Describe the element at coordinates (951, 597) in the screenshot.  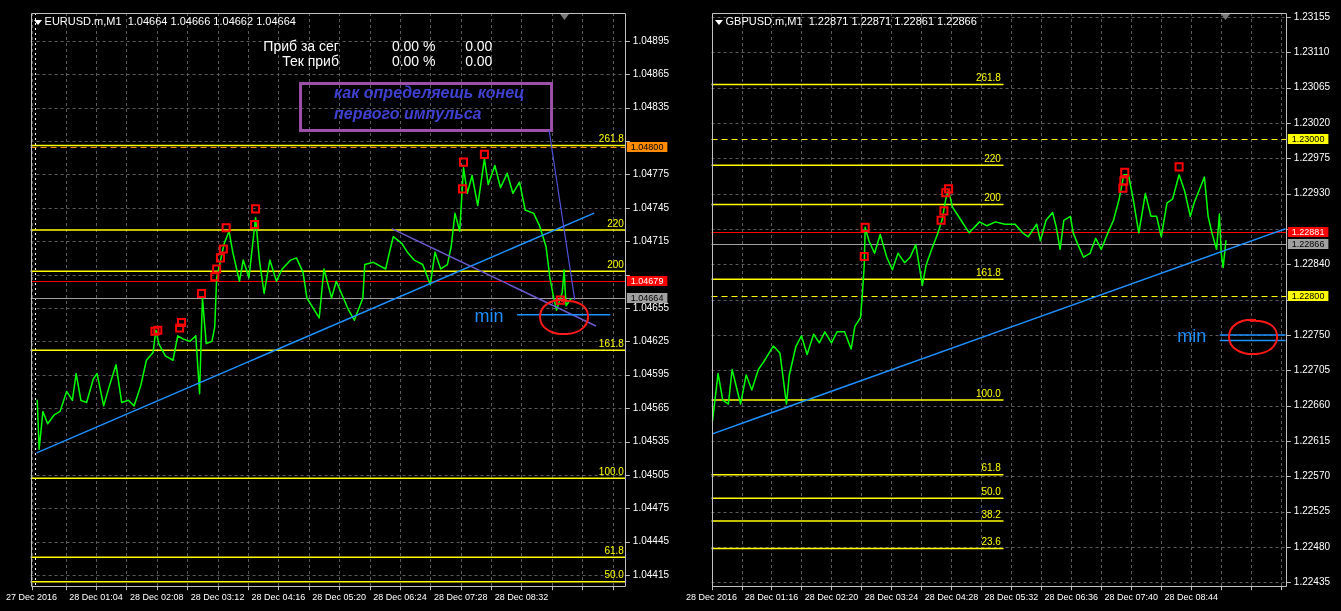
I see `x-tick-label: 28 Dec 04:28` at that location.